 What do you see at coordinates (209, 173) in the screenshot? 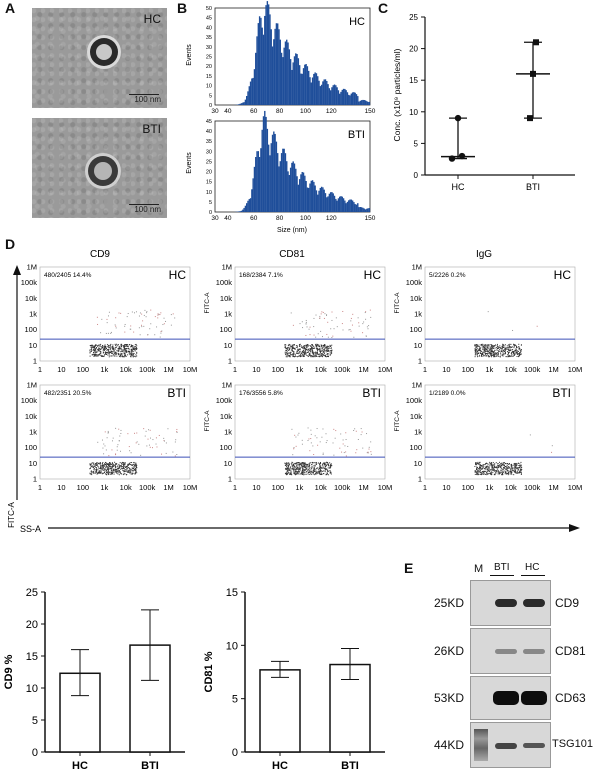
I see `hist-ytick: 20` at bounding box center [209, 173].